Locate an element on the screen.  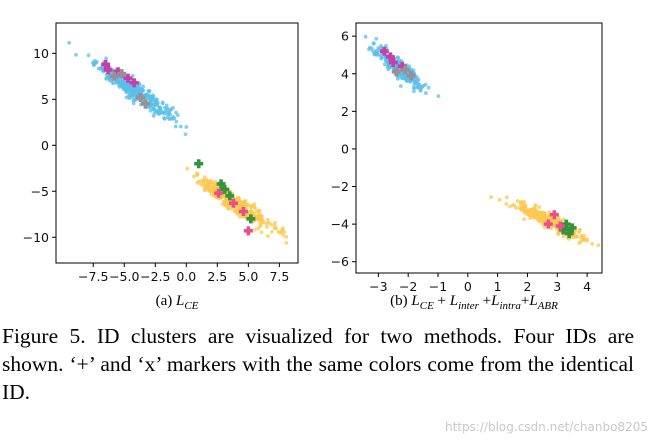
x-tick-label: 2 is located at coordinates (527, 286).